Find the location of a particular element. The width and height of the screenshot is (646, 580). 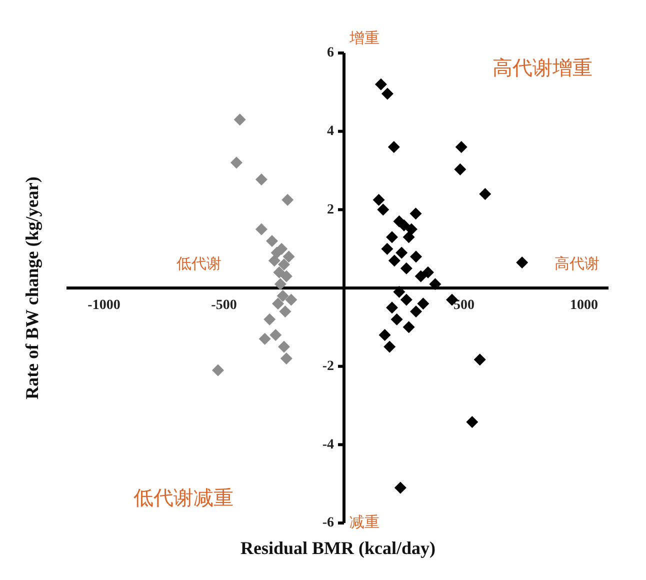

y-tick-label: 6 is located at coordinates (330, 53).